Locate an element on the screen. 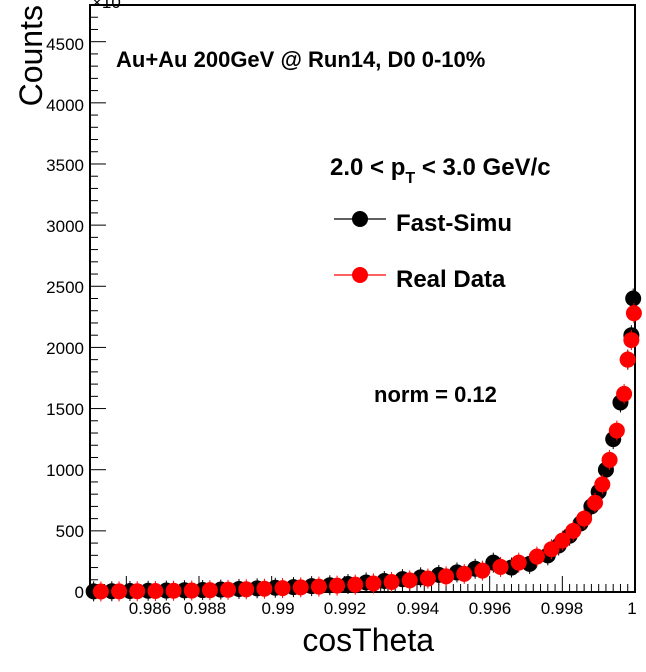 This screenshot has width=646, height=672. legend-label: Fast-Simu is located at coordinates (454, 223).